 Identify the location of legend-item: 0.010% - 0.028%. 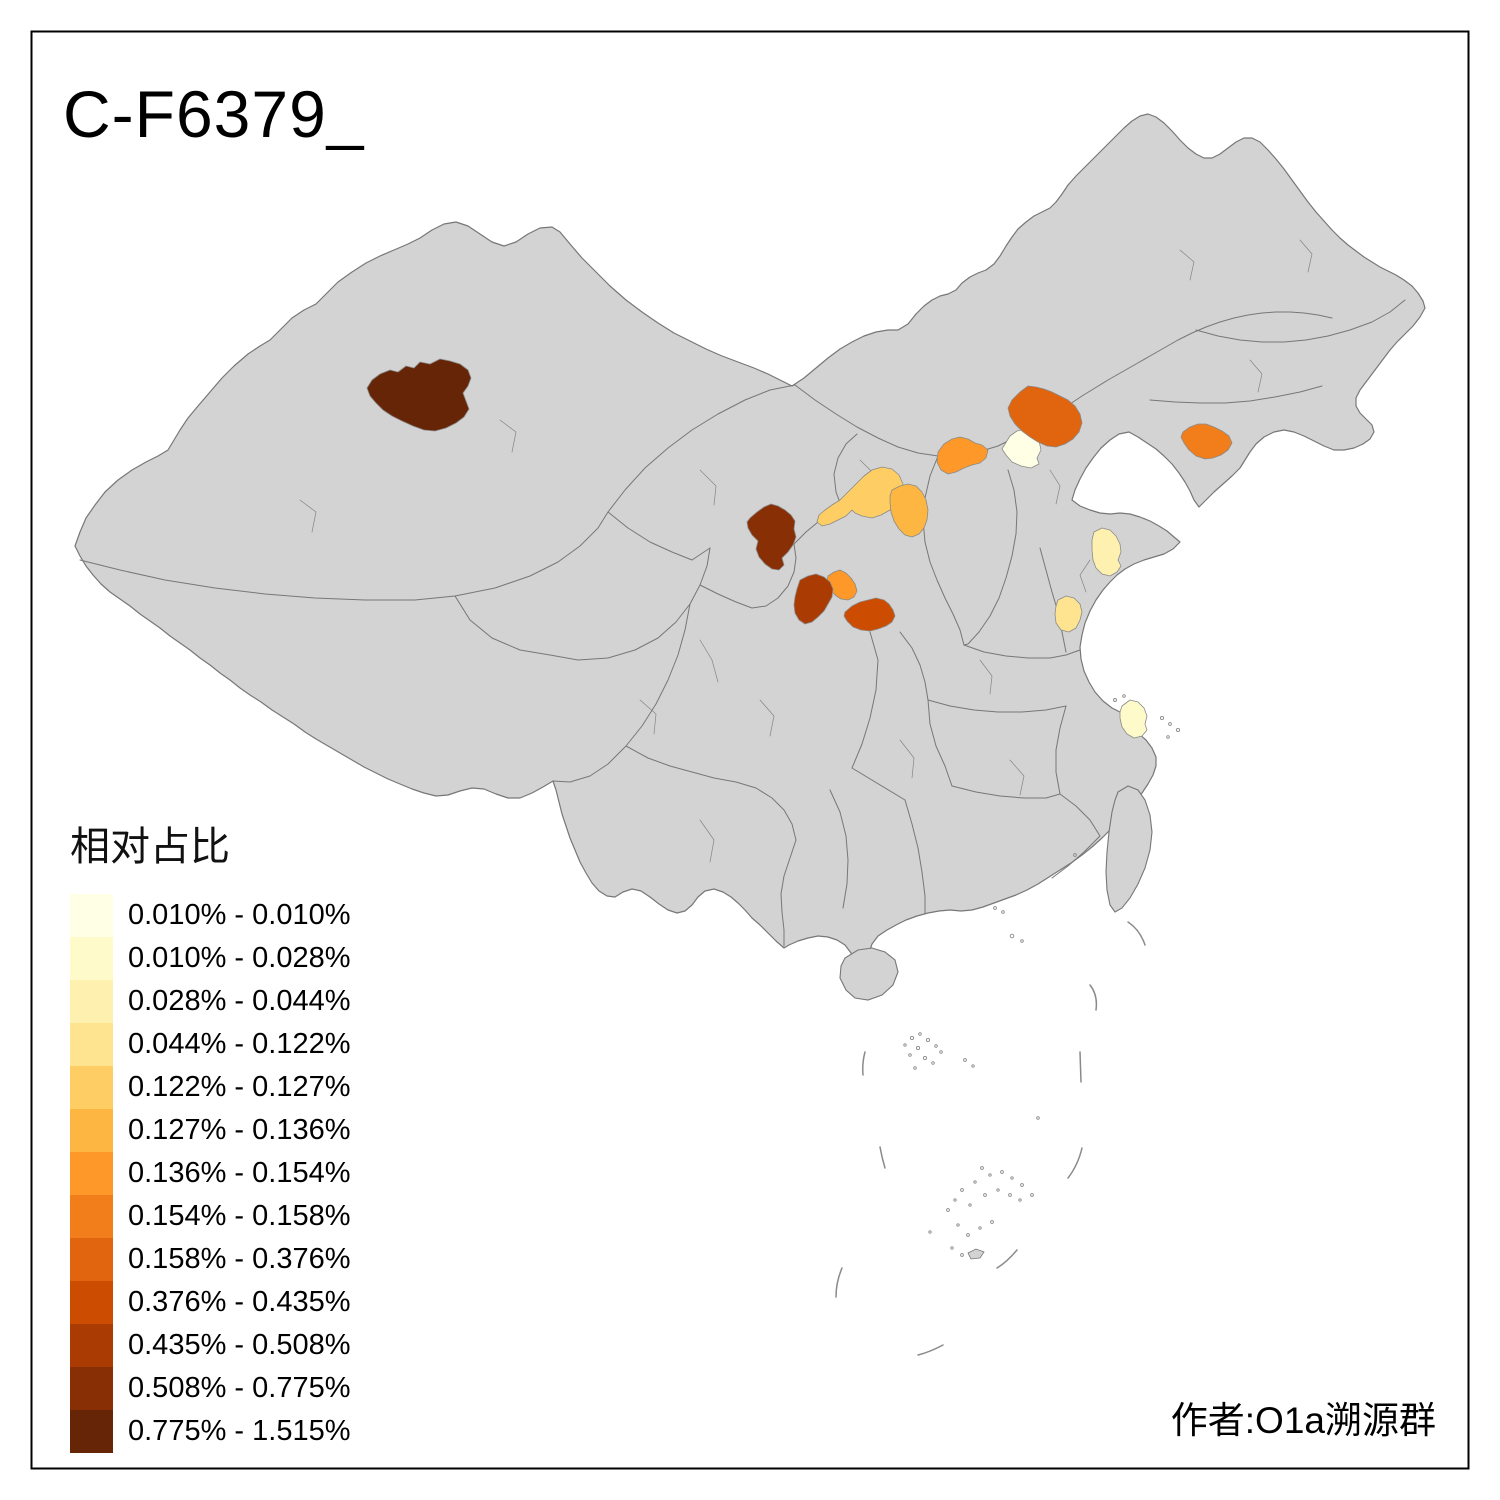
(210, 958).